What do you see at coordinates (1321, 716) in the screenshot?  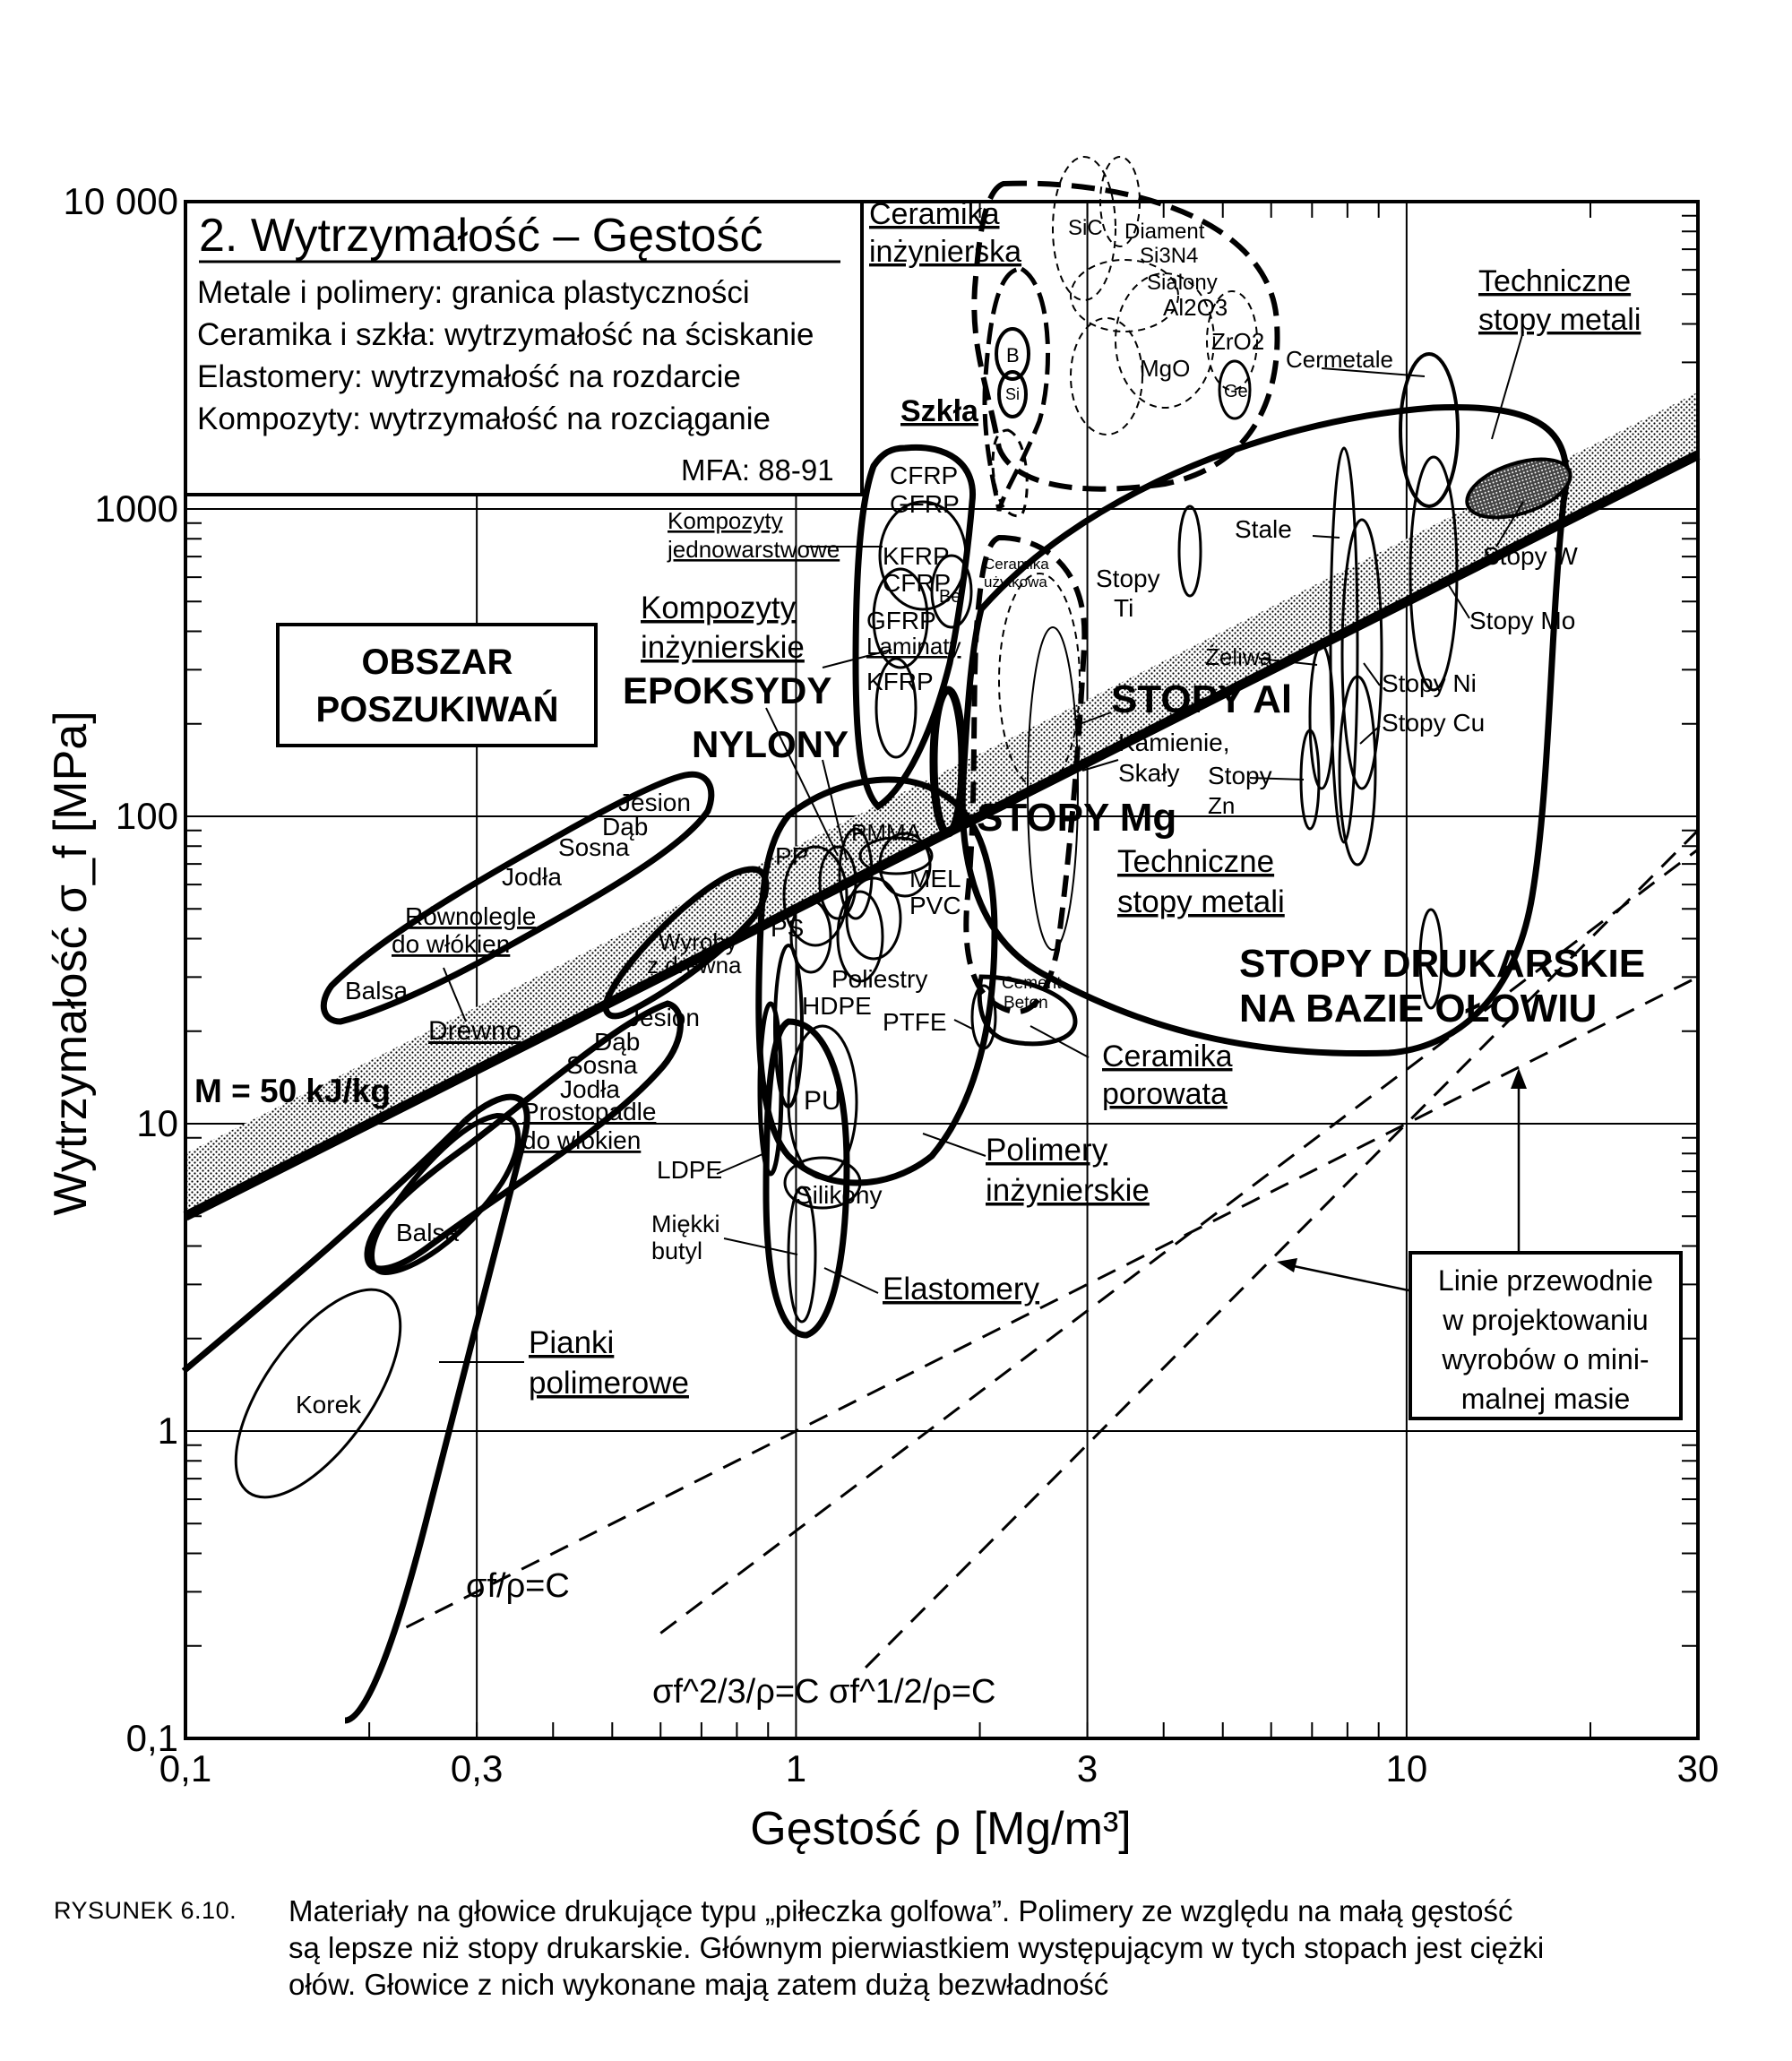 I see `zeliwa-outline` at bounding box center [1321, 716].